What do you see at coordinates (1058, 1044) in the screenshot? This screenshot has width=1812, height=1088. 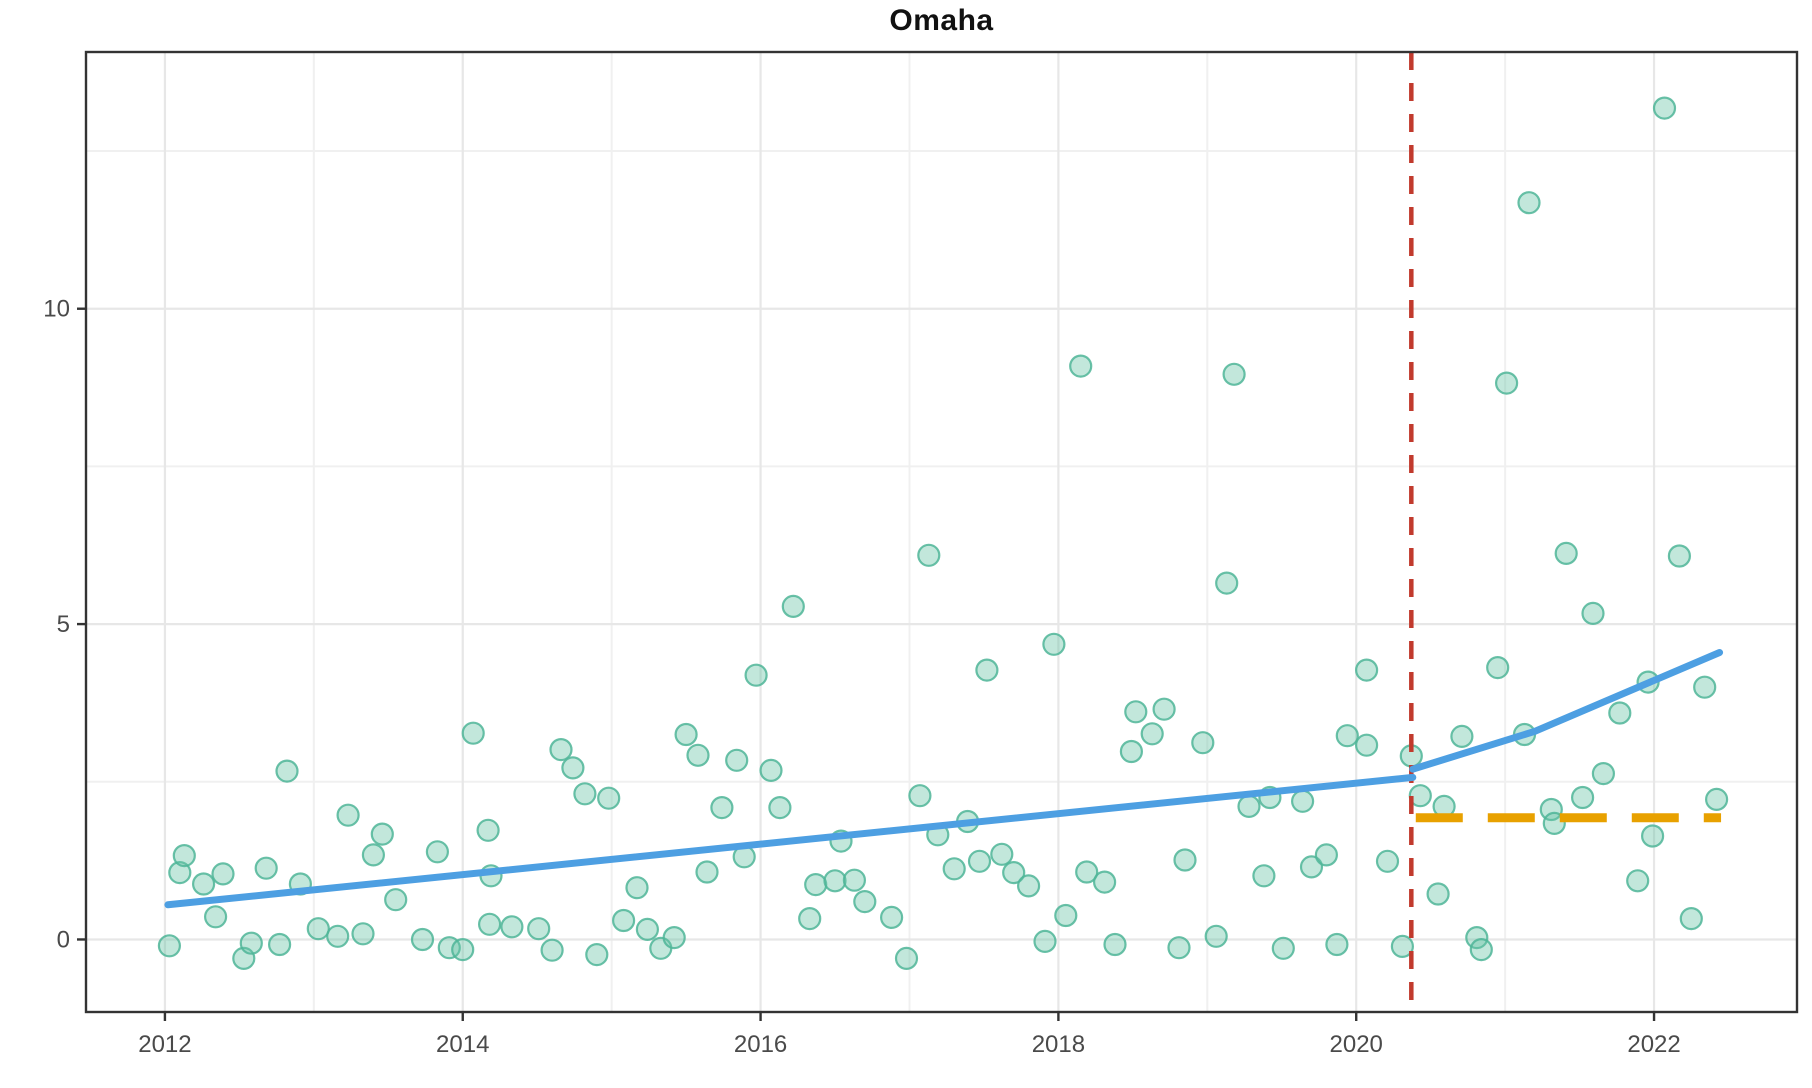 I see `x-tick-label: 2018` at bounding box center [1058, 1044].